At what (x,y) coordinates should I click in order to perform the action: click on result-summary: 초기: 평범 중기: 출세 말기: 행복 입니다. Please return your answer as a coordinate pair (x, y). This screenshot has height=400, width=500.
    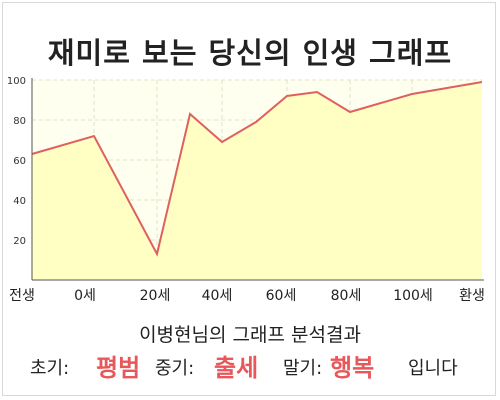
    Looking at the image, I should click on (250, 364).